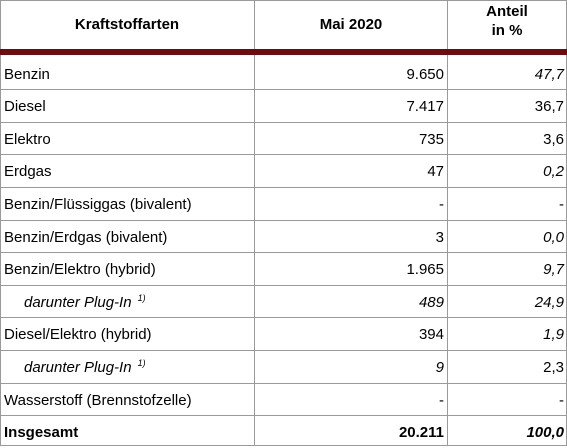 The width and height of the screenshot is (567, 448). I want to click on row-value: 489, so click(431, 302).